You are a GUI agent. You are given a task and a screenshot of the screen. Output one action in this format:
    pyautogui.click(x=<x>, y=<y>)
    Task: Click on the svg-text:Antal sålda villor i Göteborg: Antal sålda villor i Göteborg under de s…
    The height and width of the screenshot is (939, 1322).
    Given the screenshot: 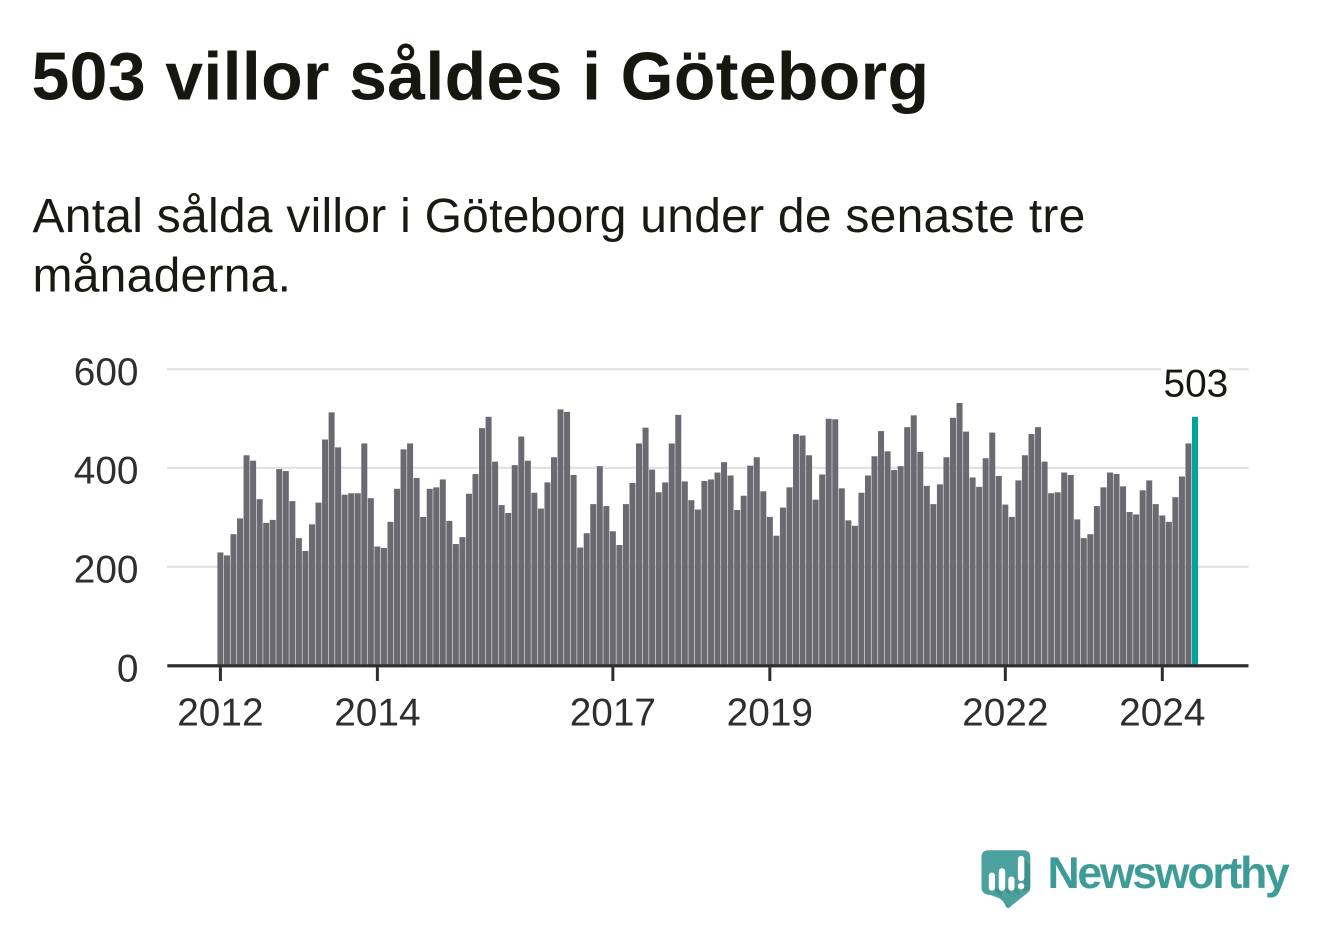 What is the action you would take?
    pyautogui.click(x=559, y=216)
    